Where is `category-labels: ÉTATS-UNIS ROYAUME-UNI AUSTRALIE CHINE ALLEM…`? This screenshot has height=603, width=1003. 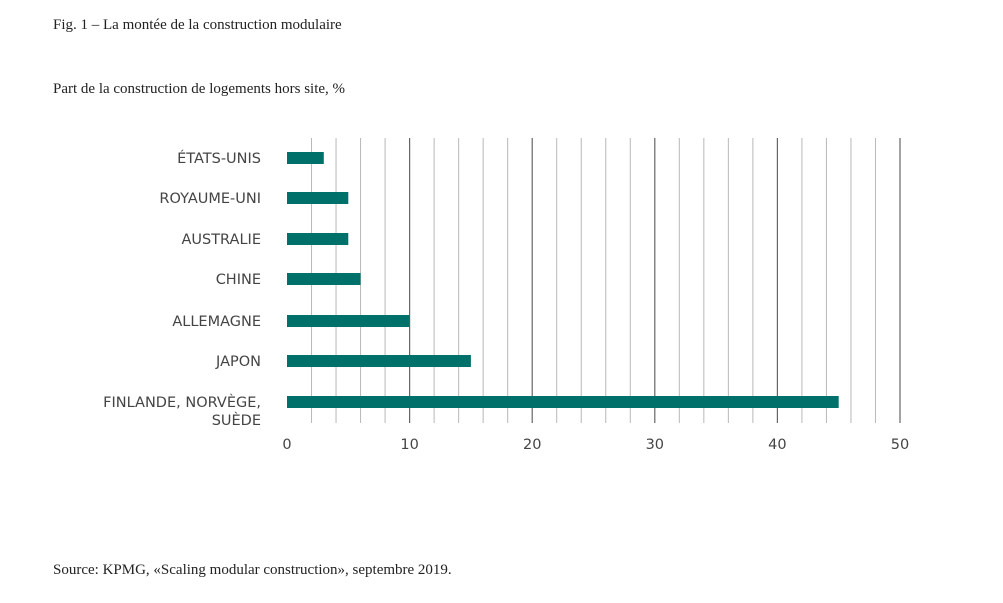
category-labels: ÉTATS-UNIS ROYAUME-UNI AUSTRALIE CHINE ALLEM… is located at coordinates (182, 289).